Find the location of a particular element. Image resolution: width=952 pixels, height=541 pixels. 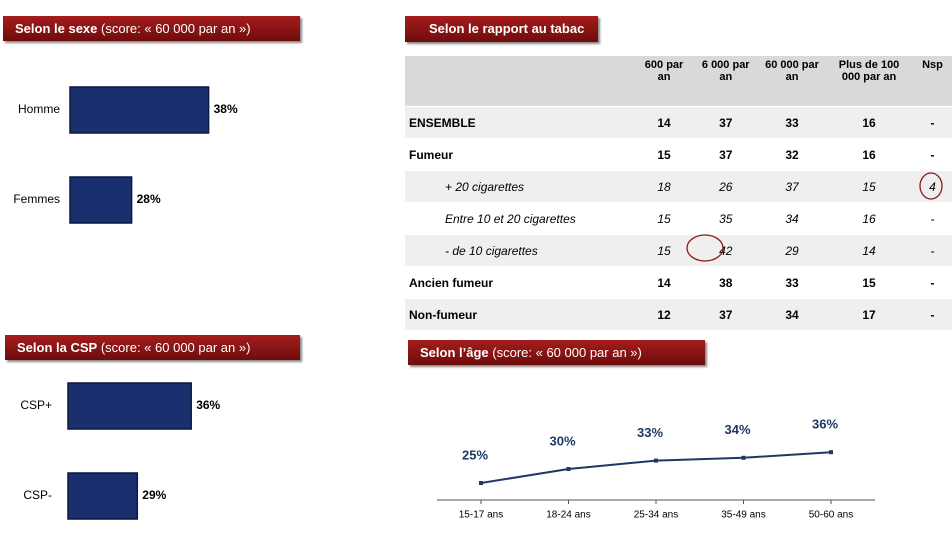

table-row: + 20 cigarettes 18 26 37 15 4 is located at coordinates (678, 186).